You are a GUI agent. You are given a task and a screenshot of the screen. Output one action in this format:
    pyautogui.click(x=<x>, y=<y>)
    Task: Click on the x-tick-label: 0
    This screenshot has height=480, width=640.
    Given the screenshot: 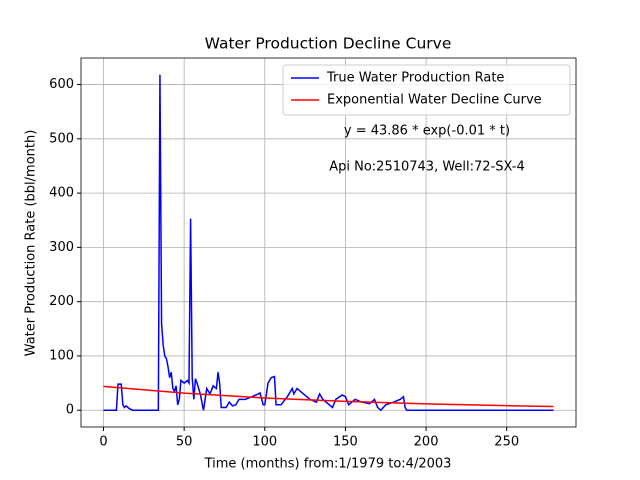 What is the action you would take?
    pyautogui.click(x=103, y=442)
    